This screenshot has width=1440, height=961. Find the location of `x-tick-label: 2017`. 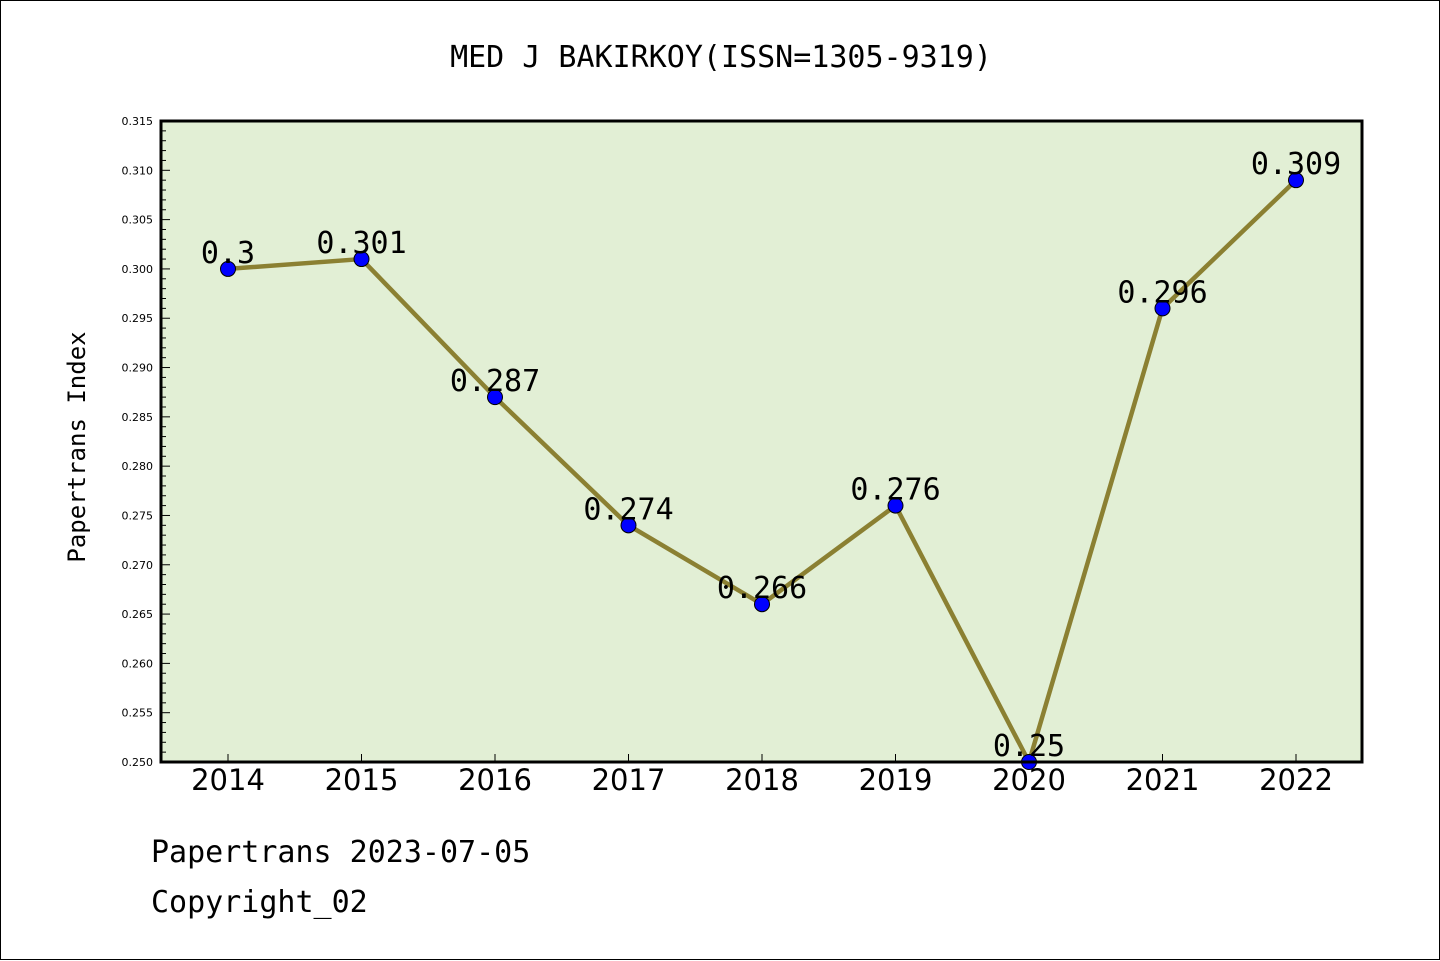

x-tick-label: 2017 is located at coordinates (629, 780).